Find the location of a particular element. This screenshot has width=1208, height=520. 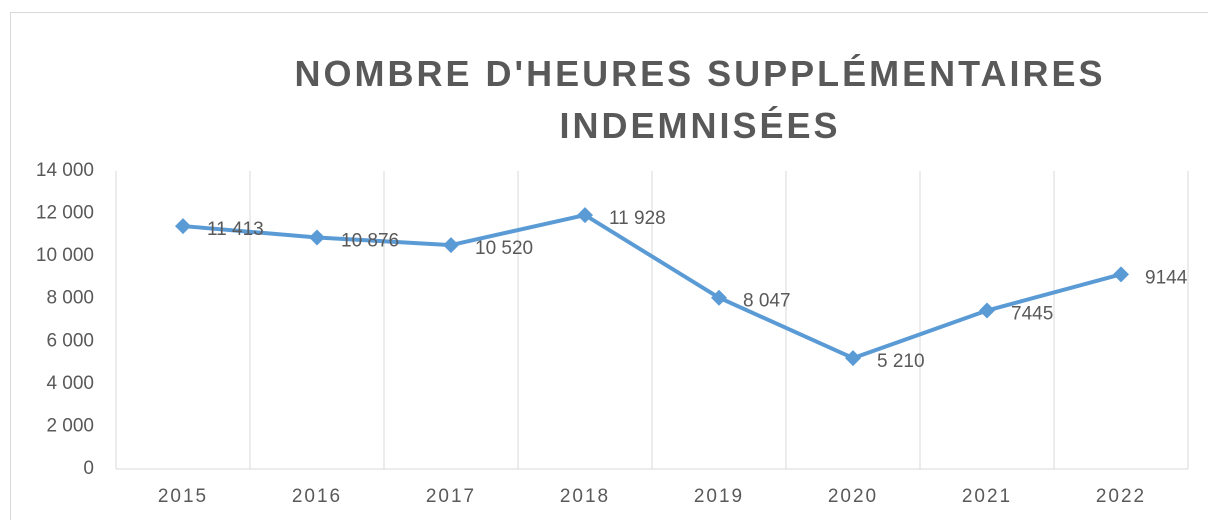

y-tick-label: 10 000 is located at coordinates (65, 255).